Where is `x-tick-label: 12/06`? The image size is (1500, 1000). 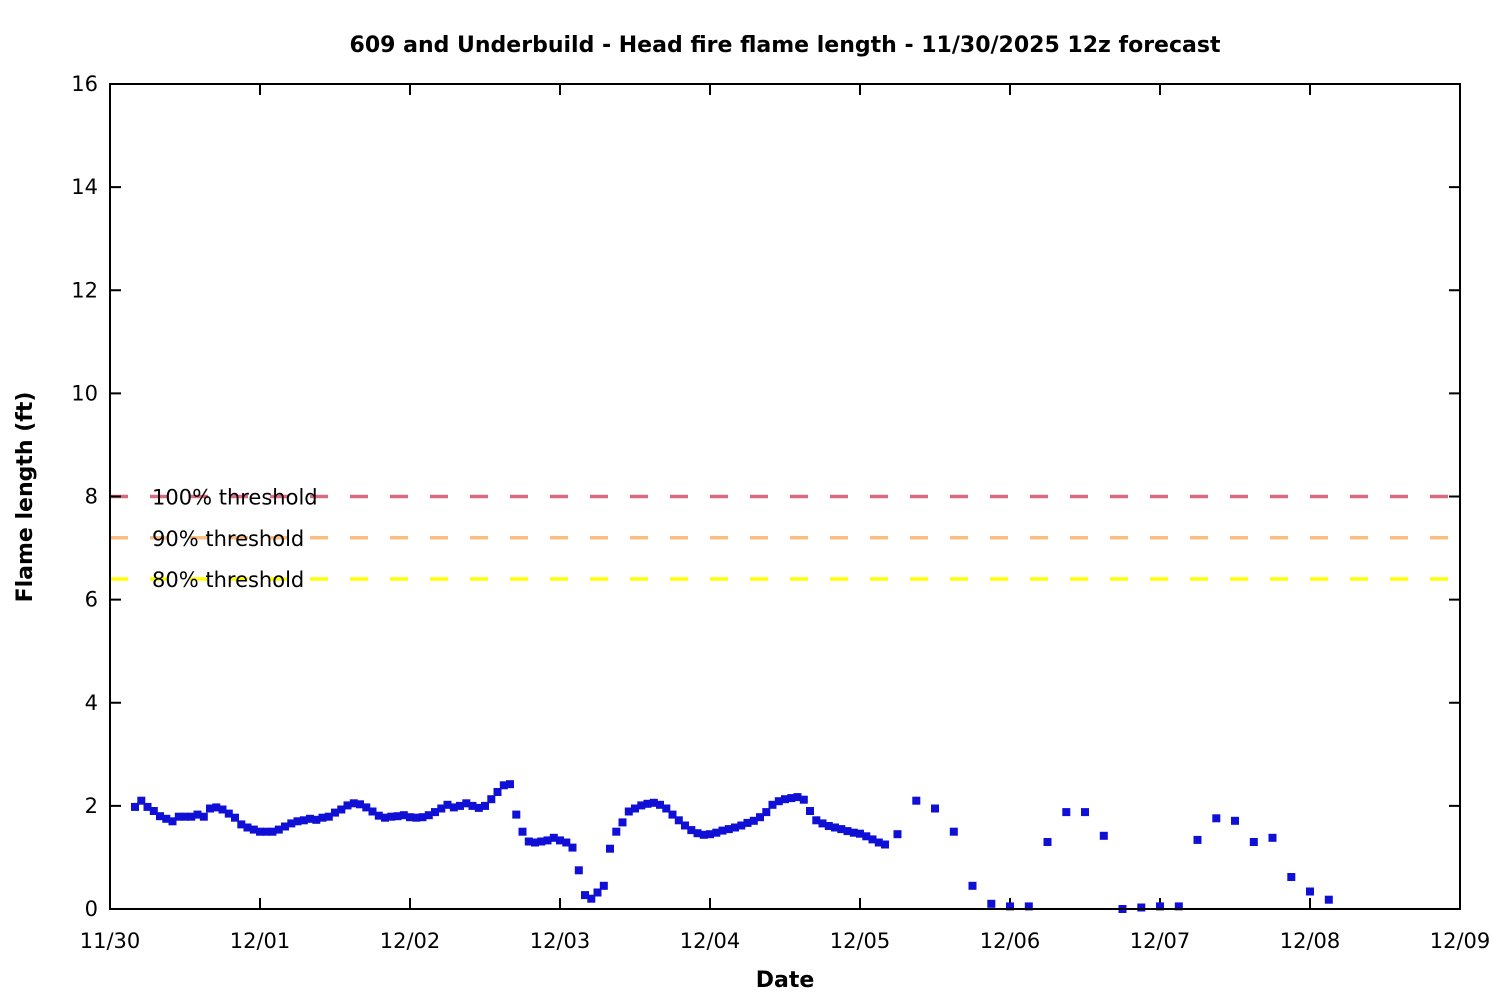 x-tick-label: 12/06 is located at coordinates (1010, 941).